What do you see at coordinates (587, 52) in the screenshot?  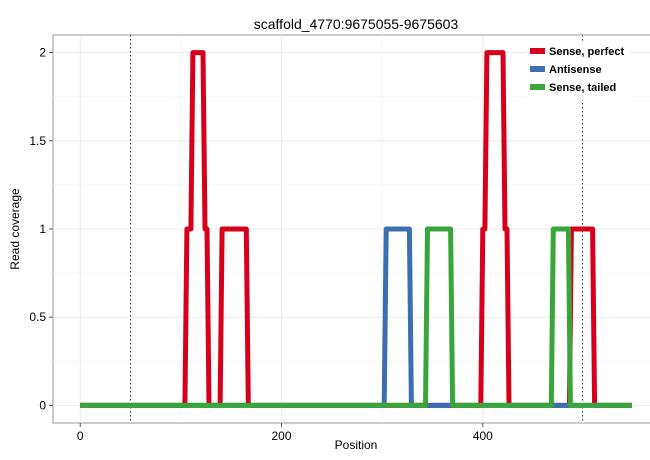 I see `legend-label: Sense, perfect` at bounding box center [587, 52].